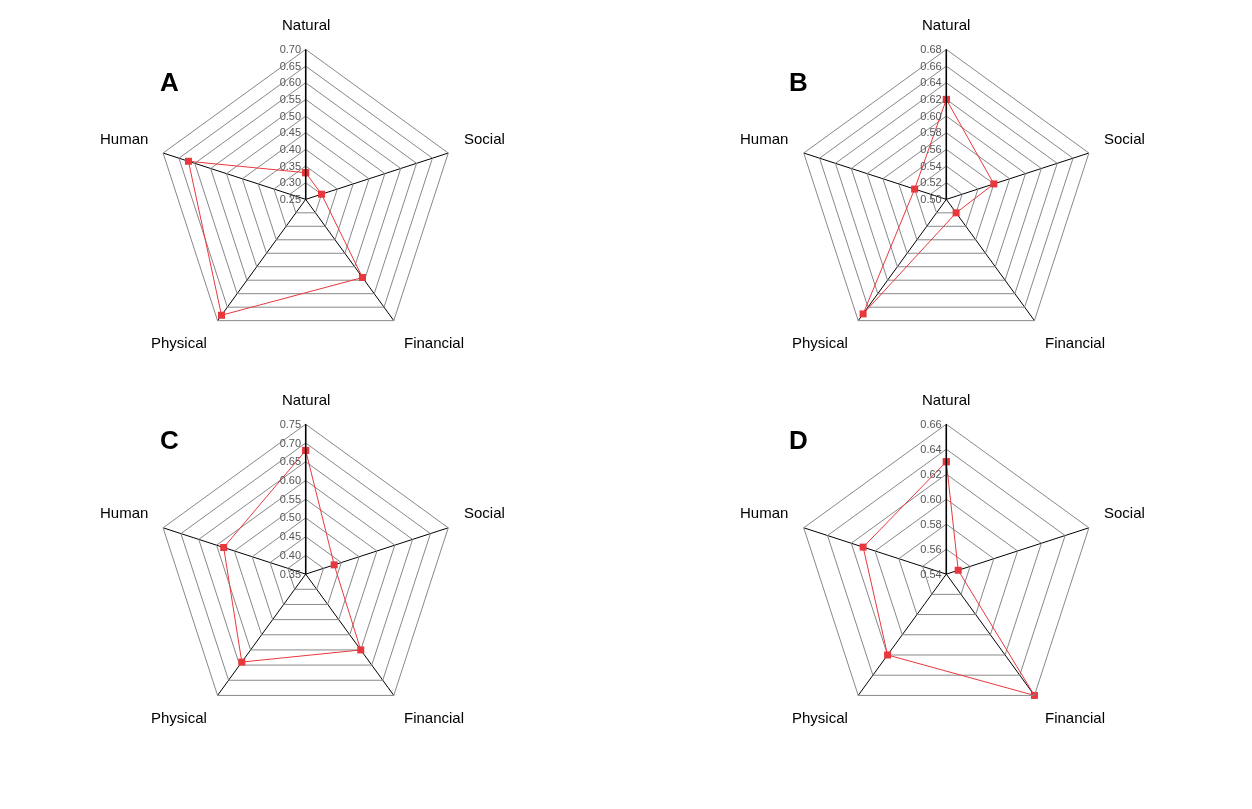 Image resolution: width=1252 pixels, height=809 pixels. What do you see at coordinates (931, 523) in the screenshot?
I see `y-tick-label: 0.58` at bounding box center [931, 523].